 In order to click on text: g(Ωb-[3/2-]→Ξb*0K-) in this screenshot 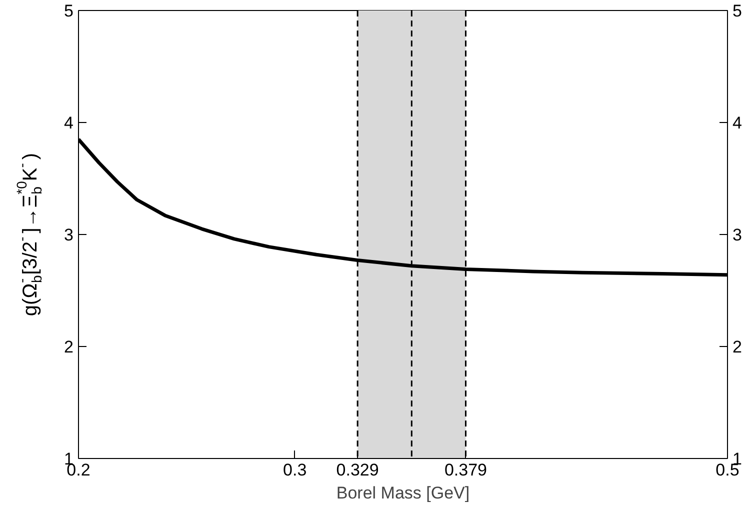, I will do `click(28, 234)`.